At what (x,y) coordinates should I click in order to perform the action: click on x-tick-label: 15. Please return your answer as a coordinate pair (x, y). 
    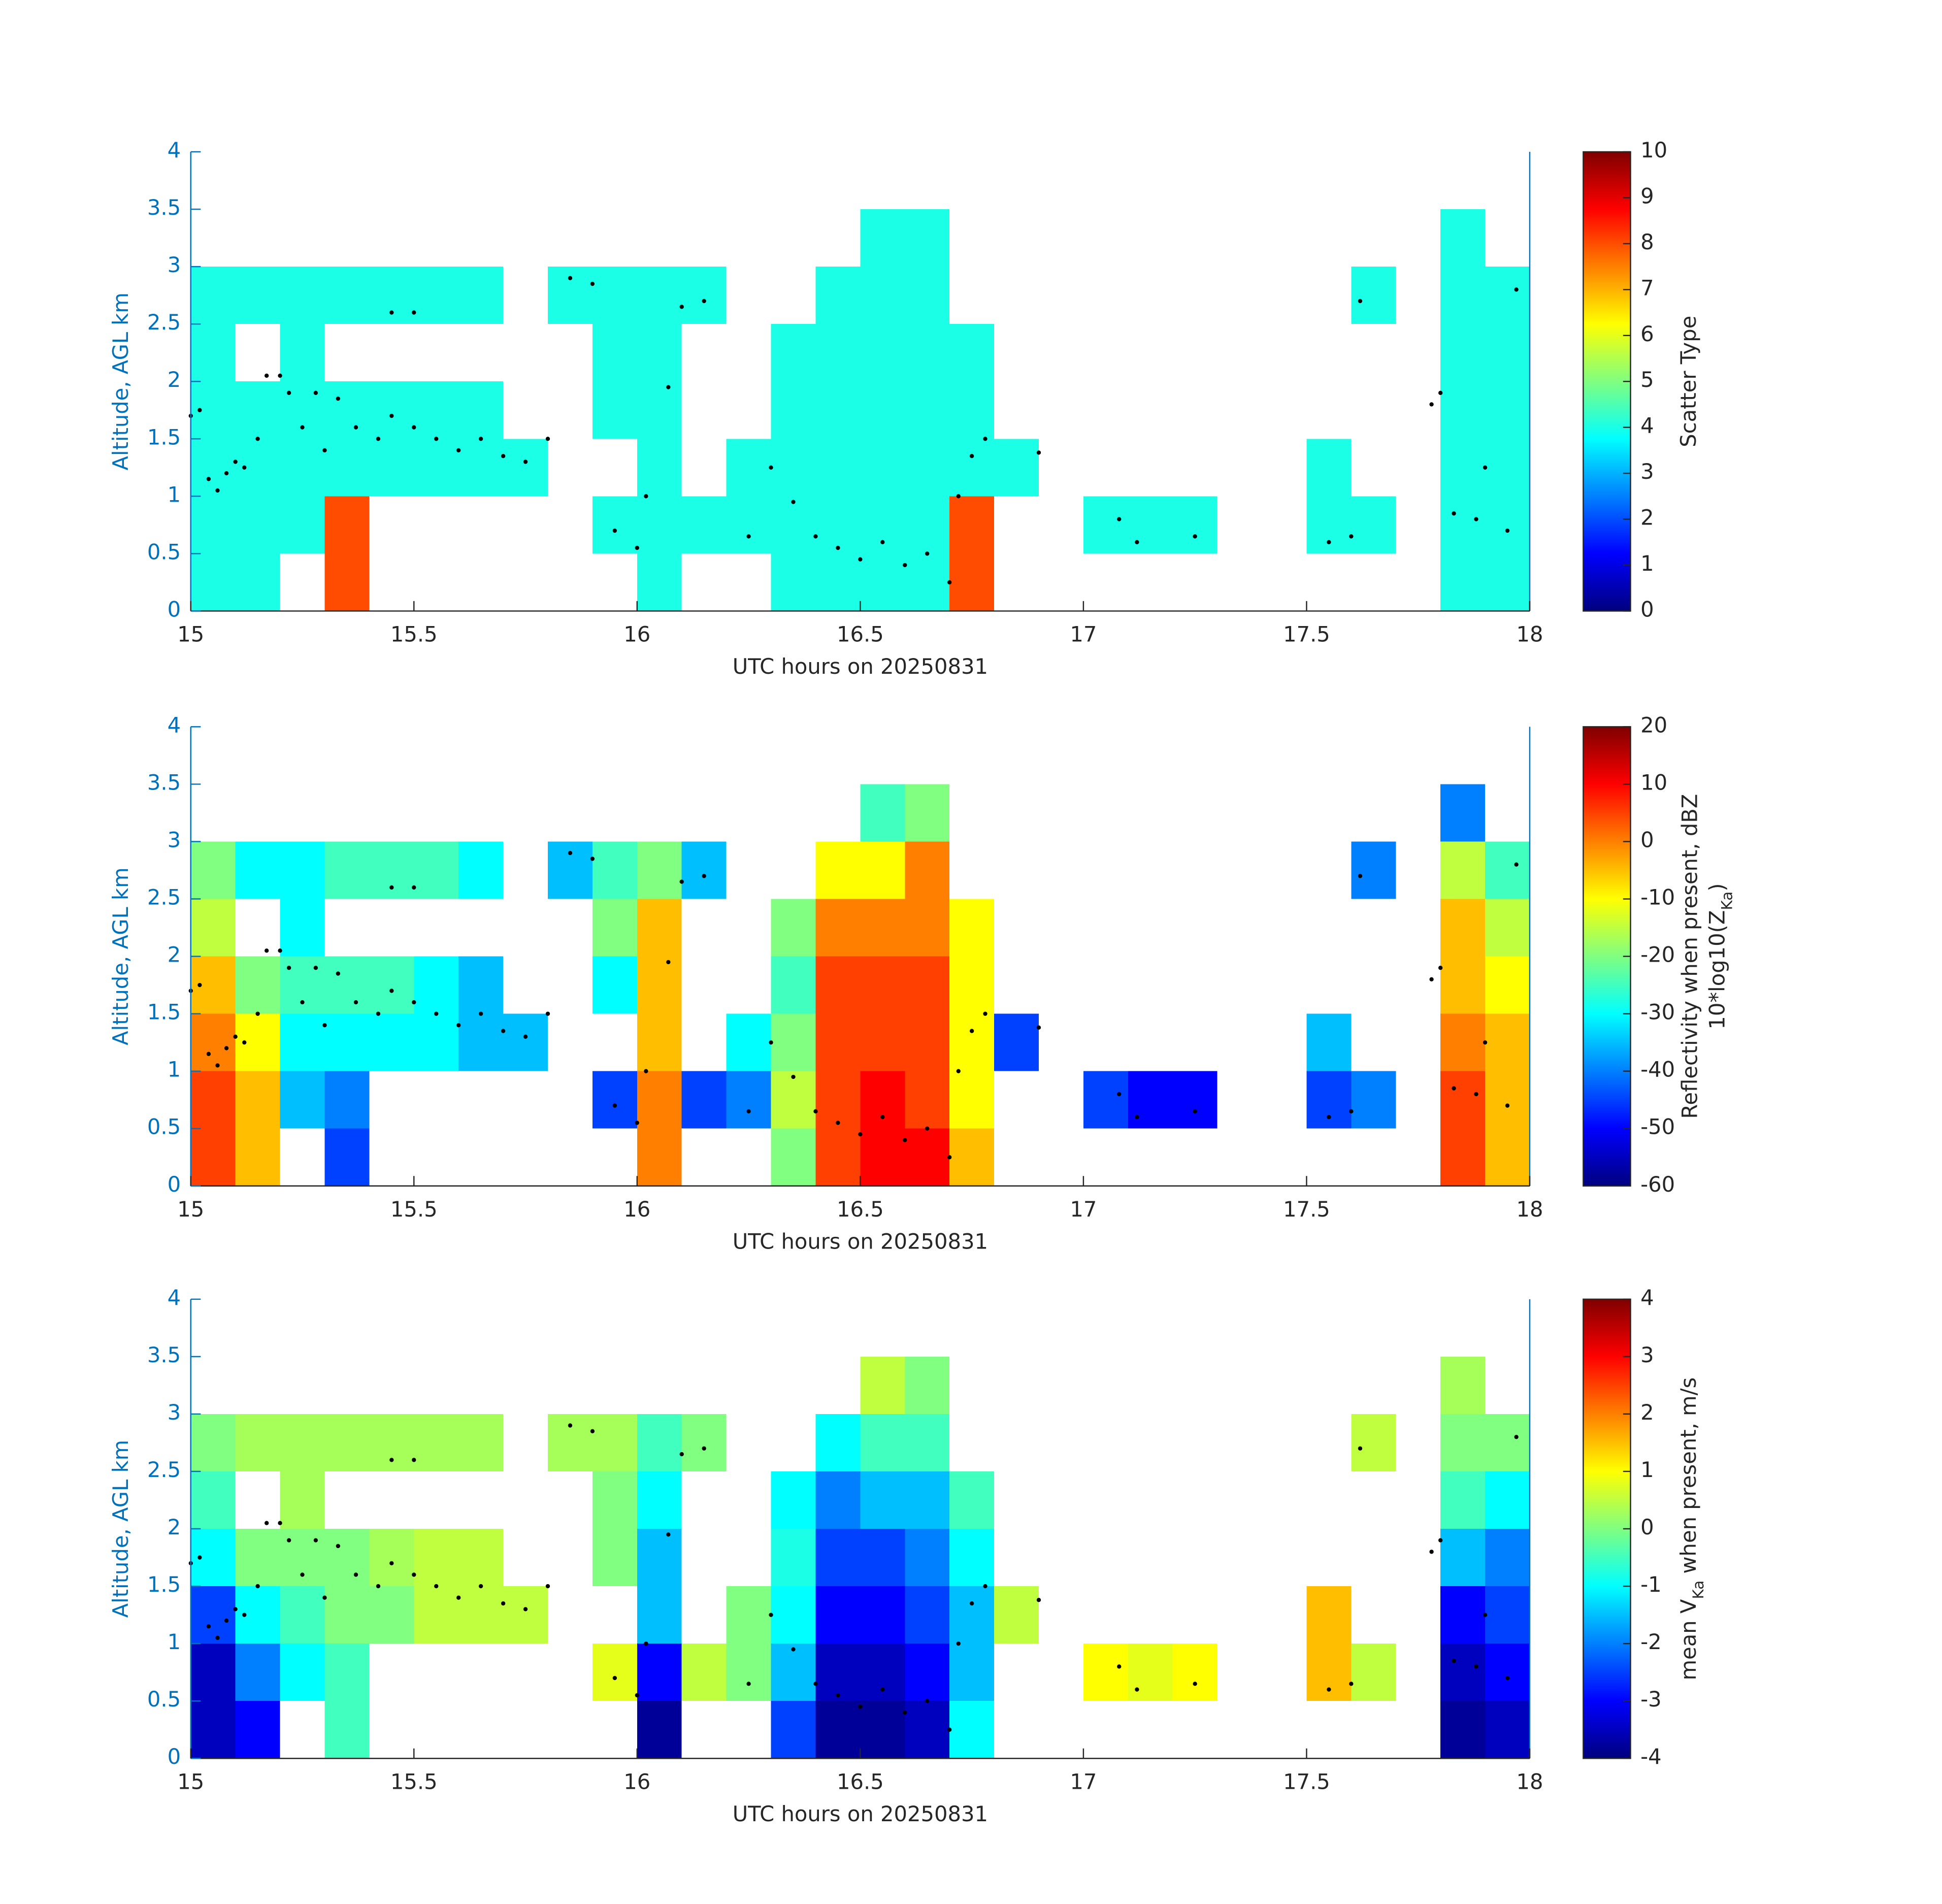
    Looking at the image, I should click on (190, 633).